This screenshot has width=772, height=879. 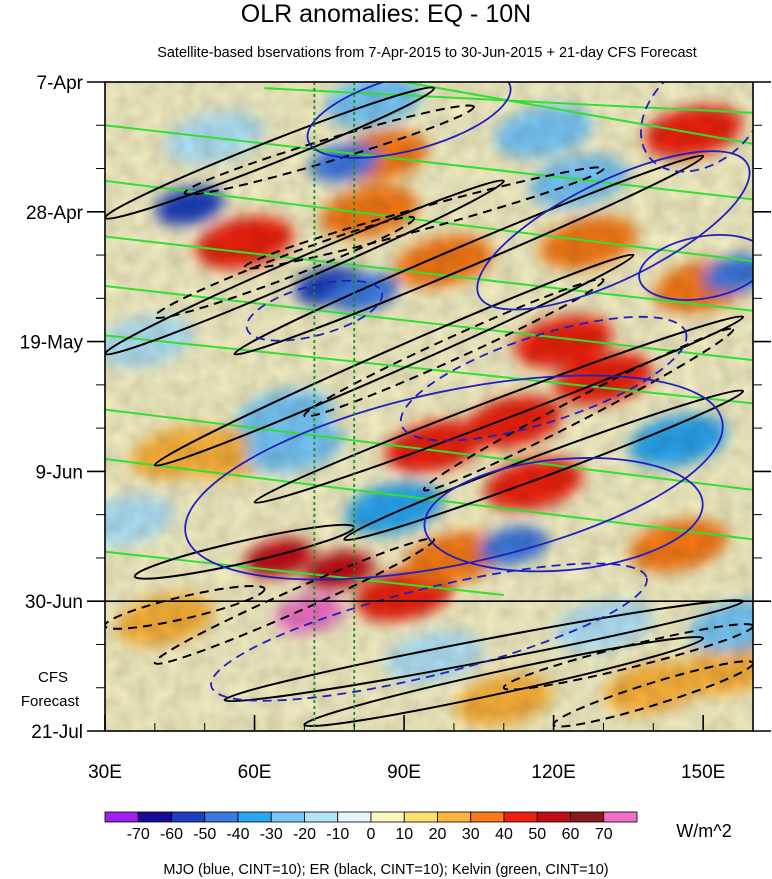 What do you see at coordinates (50, 701) in the screenshot?
I see `forecast-label-line2: Forecast` at bounding box center [50, 701].